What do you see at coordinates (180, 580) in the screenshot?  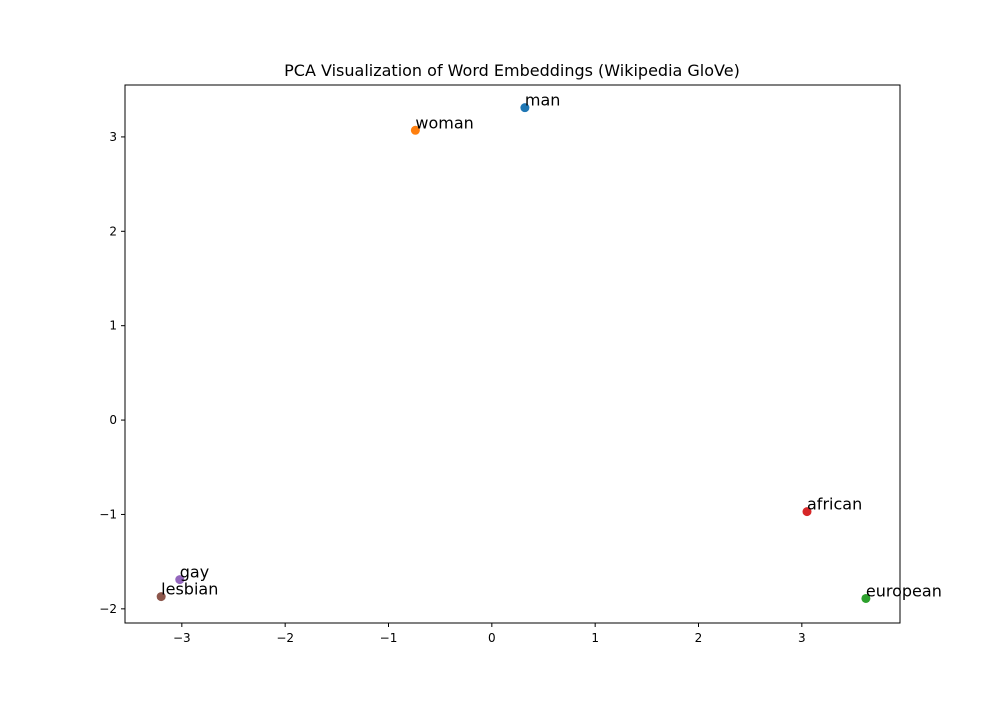 I see `data-point-gay` at bounding box center [180, 580].